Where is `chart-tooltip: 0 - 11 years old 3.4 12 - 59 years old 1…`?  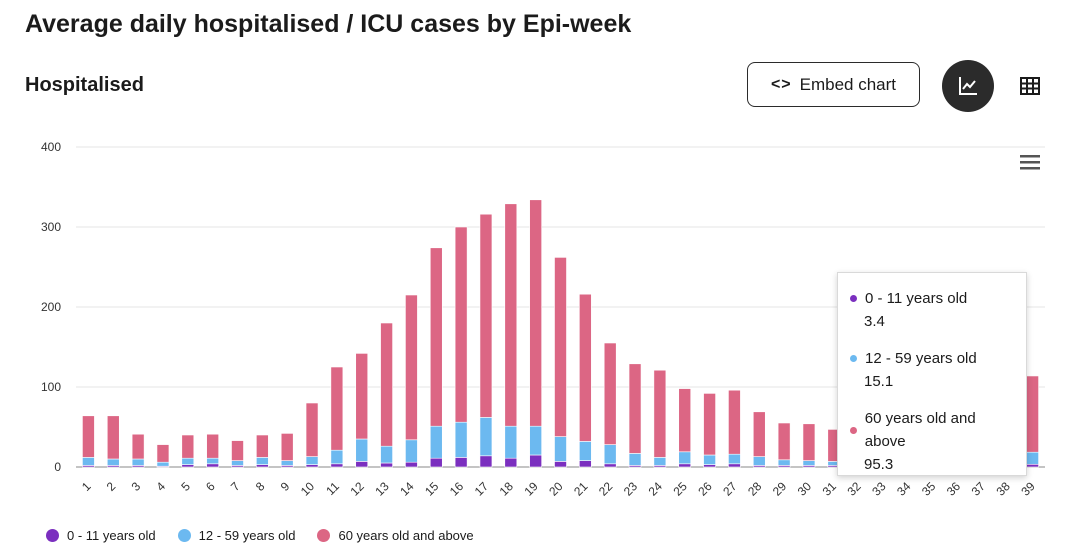 chart-tooltip: 0 - 11 years old 3.4 12 - 59 years old 1… is located at coordinates (932, 374).